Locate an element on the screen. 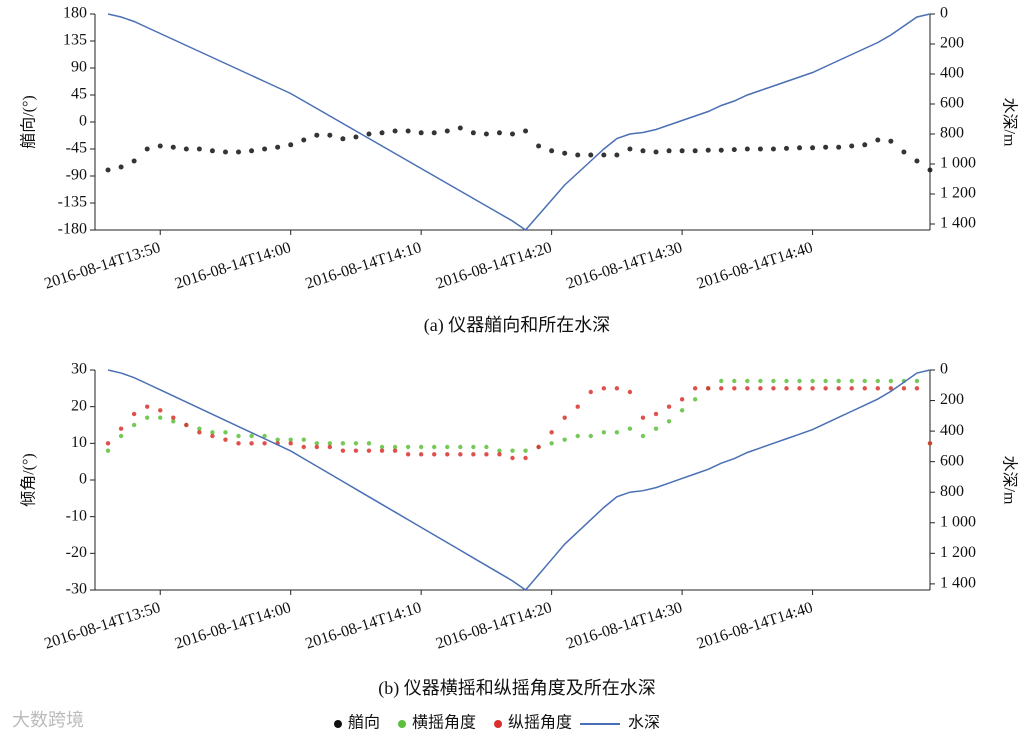 The image size is (1034, 741). y-axis-title: 倾角/(°) is located at coordinates (29, 480).